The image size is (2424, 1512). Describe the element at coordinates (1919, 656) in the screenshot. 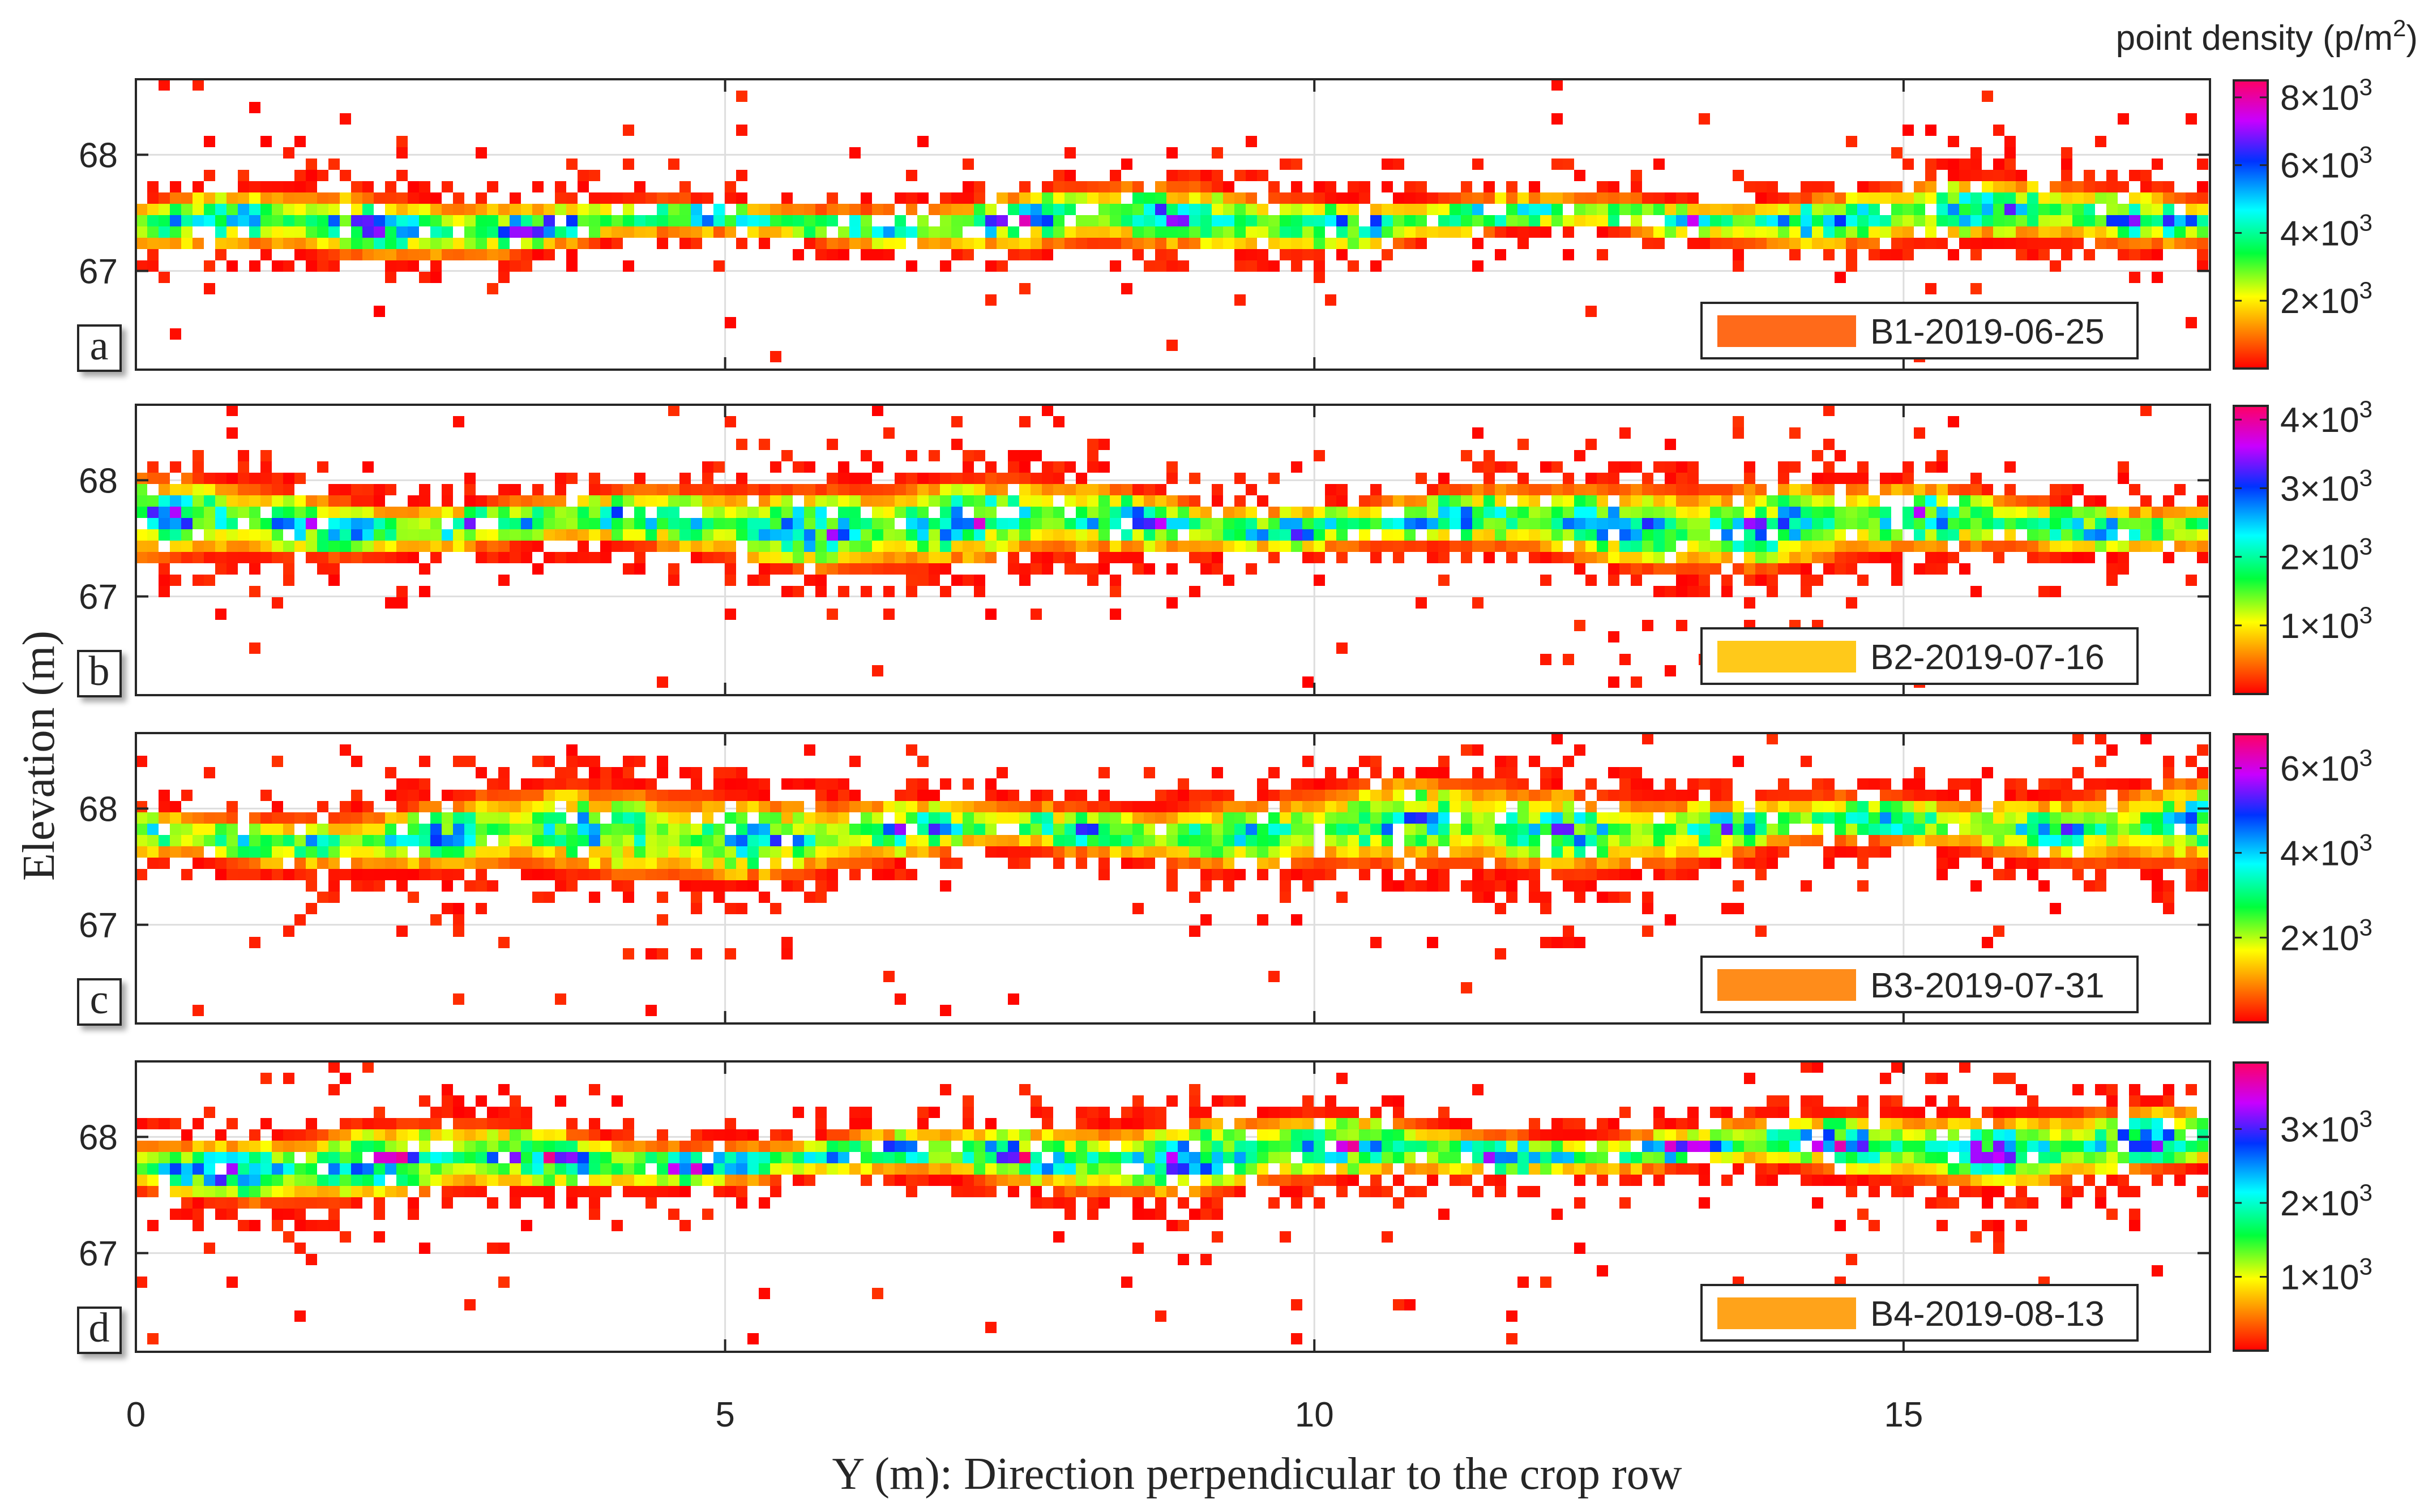

I see `legend: B2-2019-07-16` at that location.